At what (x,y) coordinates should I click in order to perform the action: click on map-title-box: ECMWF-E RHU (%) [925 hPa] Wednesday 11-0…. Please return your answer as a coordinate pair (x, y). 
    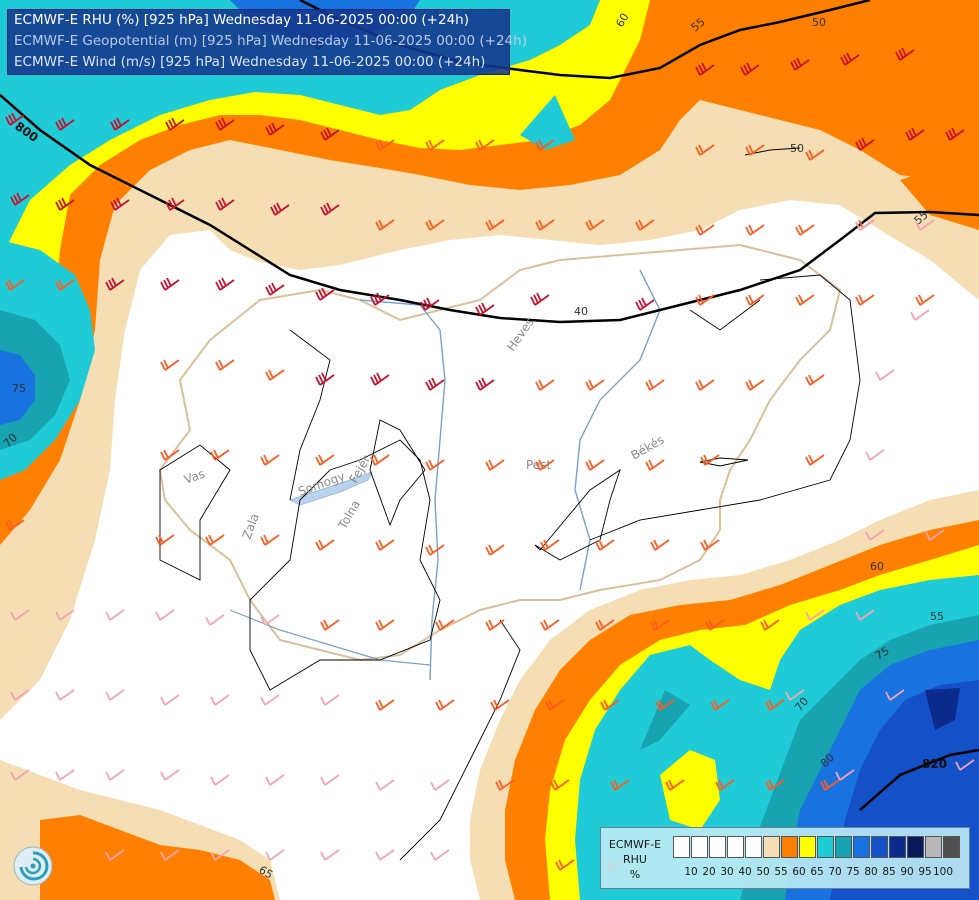
    Looking at the image, I should click on (267, 42).